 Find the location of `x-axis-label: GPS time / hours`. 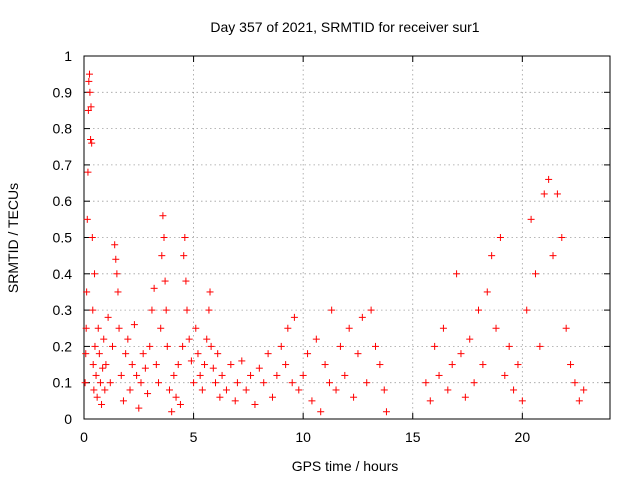

x-axis-label: GPS time / hours is located at coordinates (345, 466).